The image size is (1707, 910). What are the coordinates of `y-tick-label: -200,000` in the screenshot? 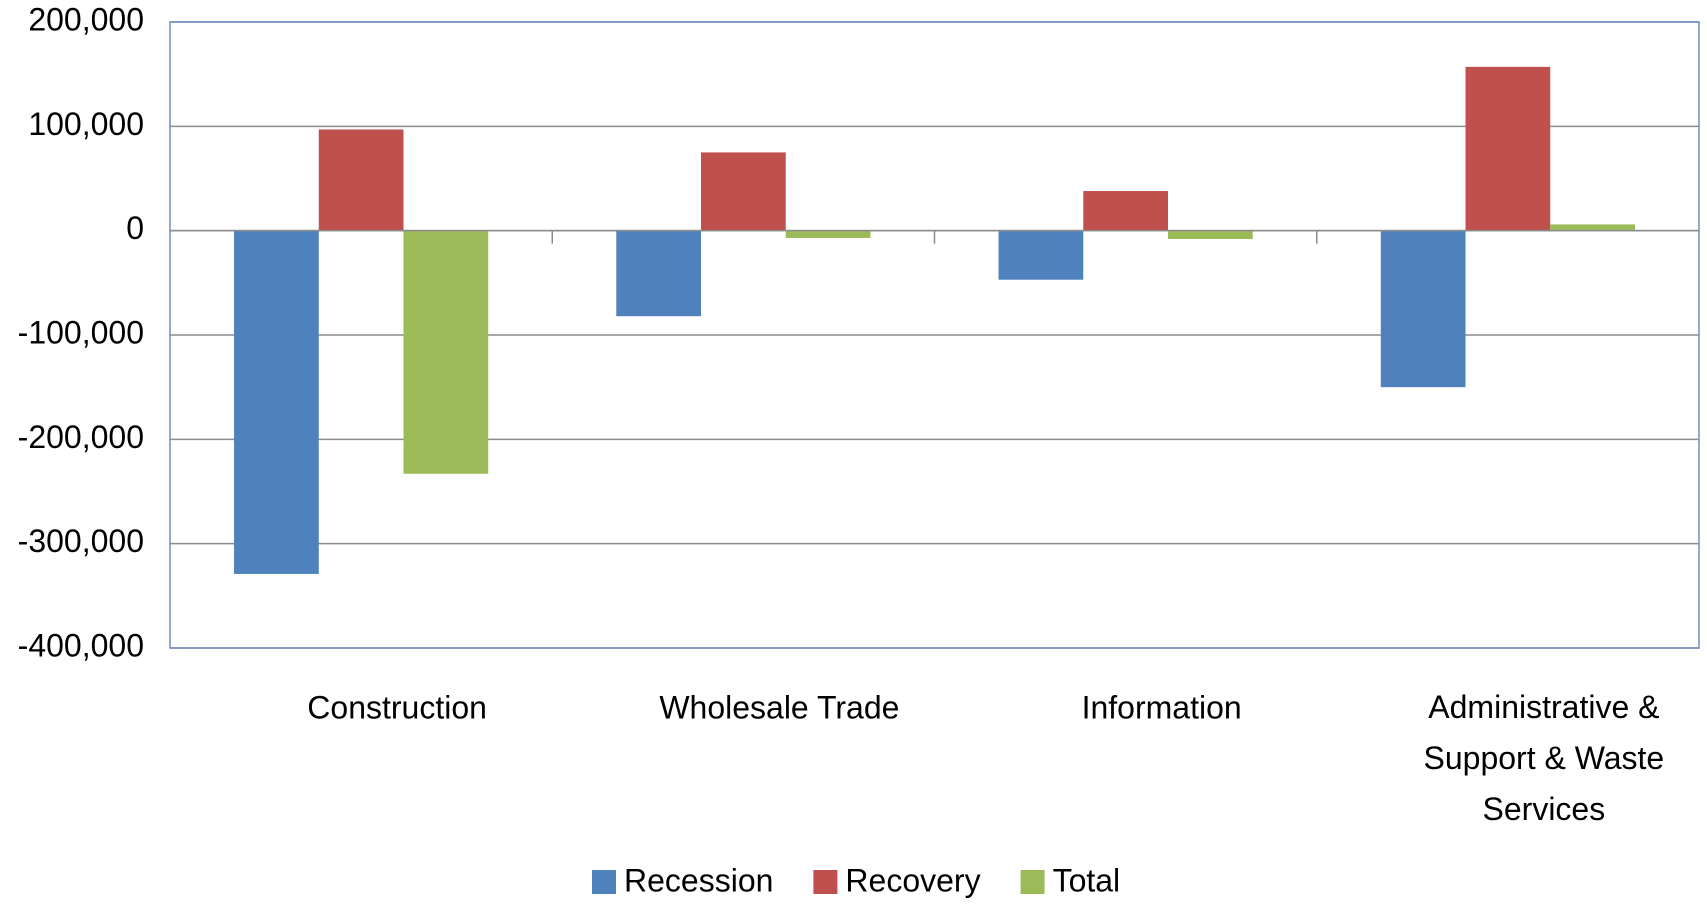 It's located at (81, 437).